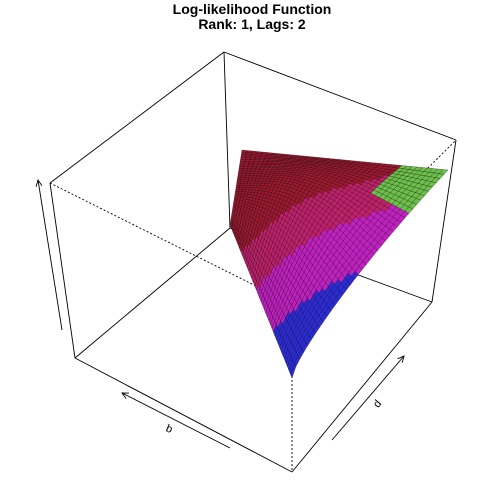 This screenshot has width=504, height=504. What do you see at coordinates (368, 398) in the screenshot?
I see `y-axis-arrow` at bounding box center [368, 398].